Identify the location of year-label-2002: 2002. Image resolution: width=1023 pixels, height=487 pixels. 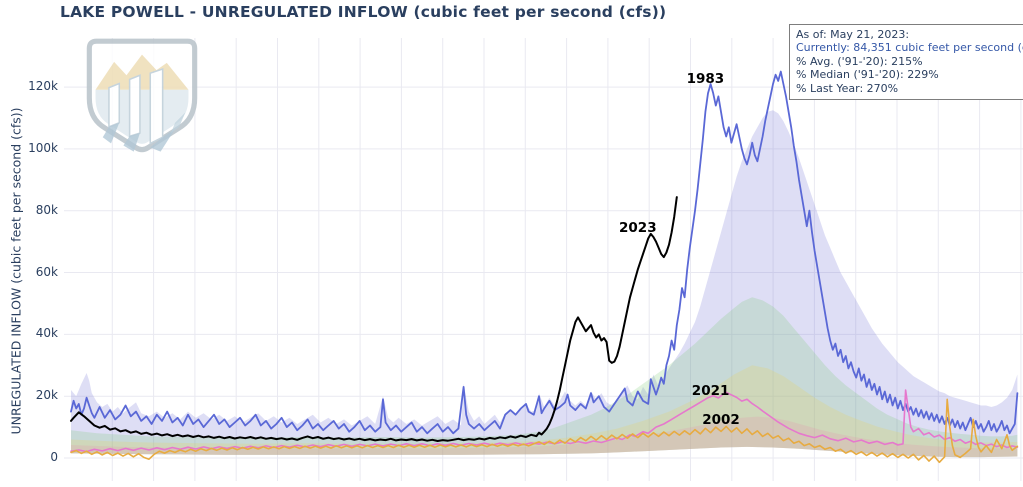
(721, 419).